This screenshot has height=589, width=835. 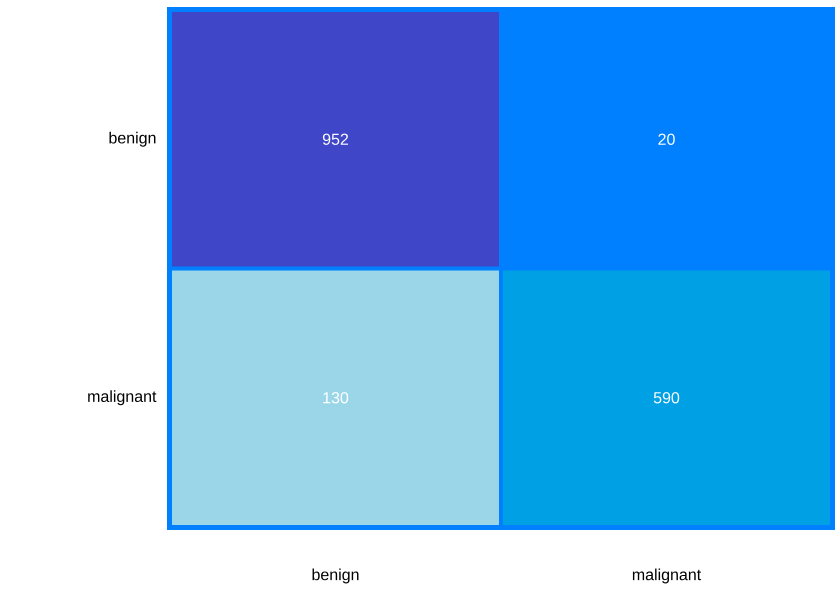 What do you see at coordinates (335, 398) in the screenshot?
I see `data-label: 130` at bounding box center [335, 398].